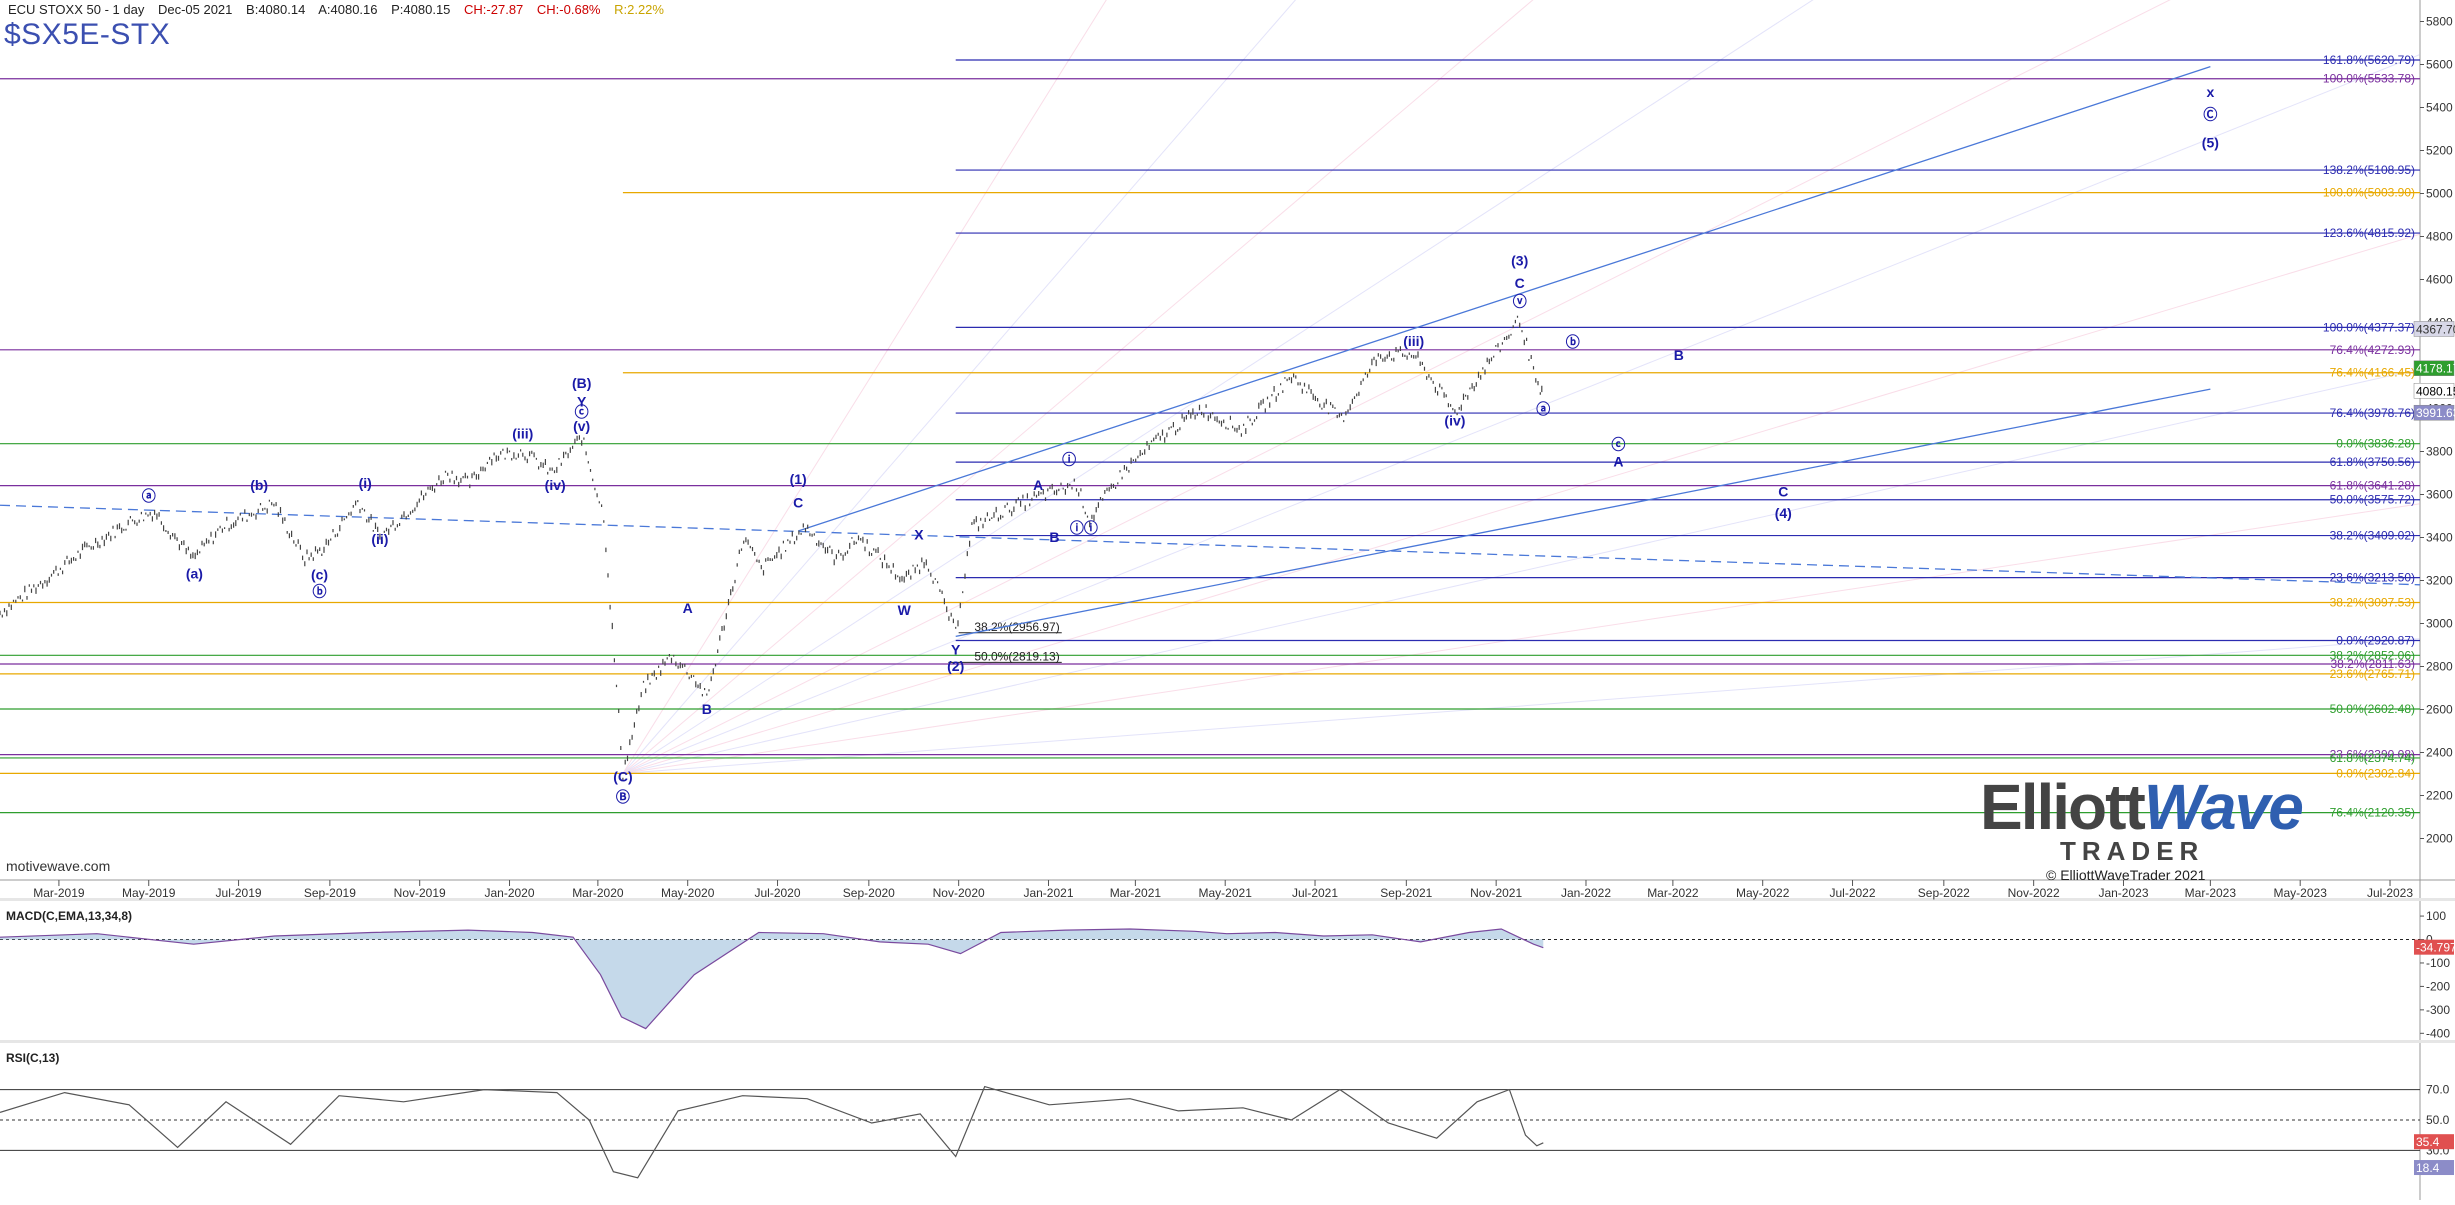  What do you see at coordinates (421, 9) in the screenshot?
I see `last-price: P:4080.15` at bounding box center [421, 9].